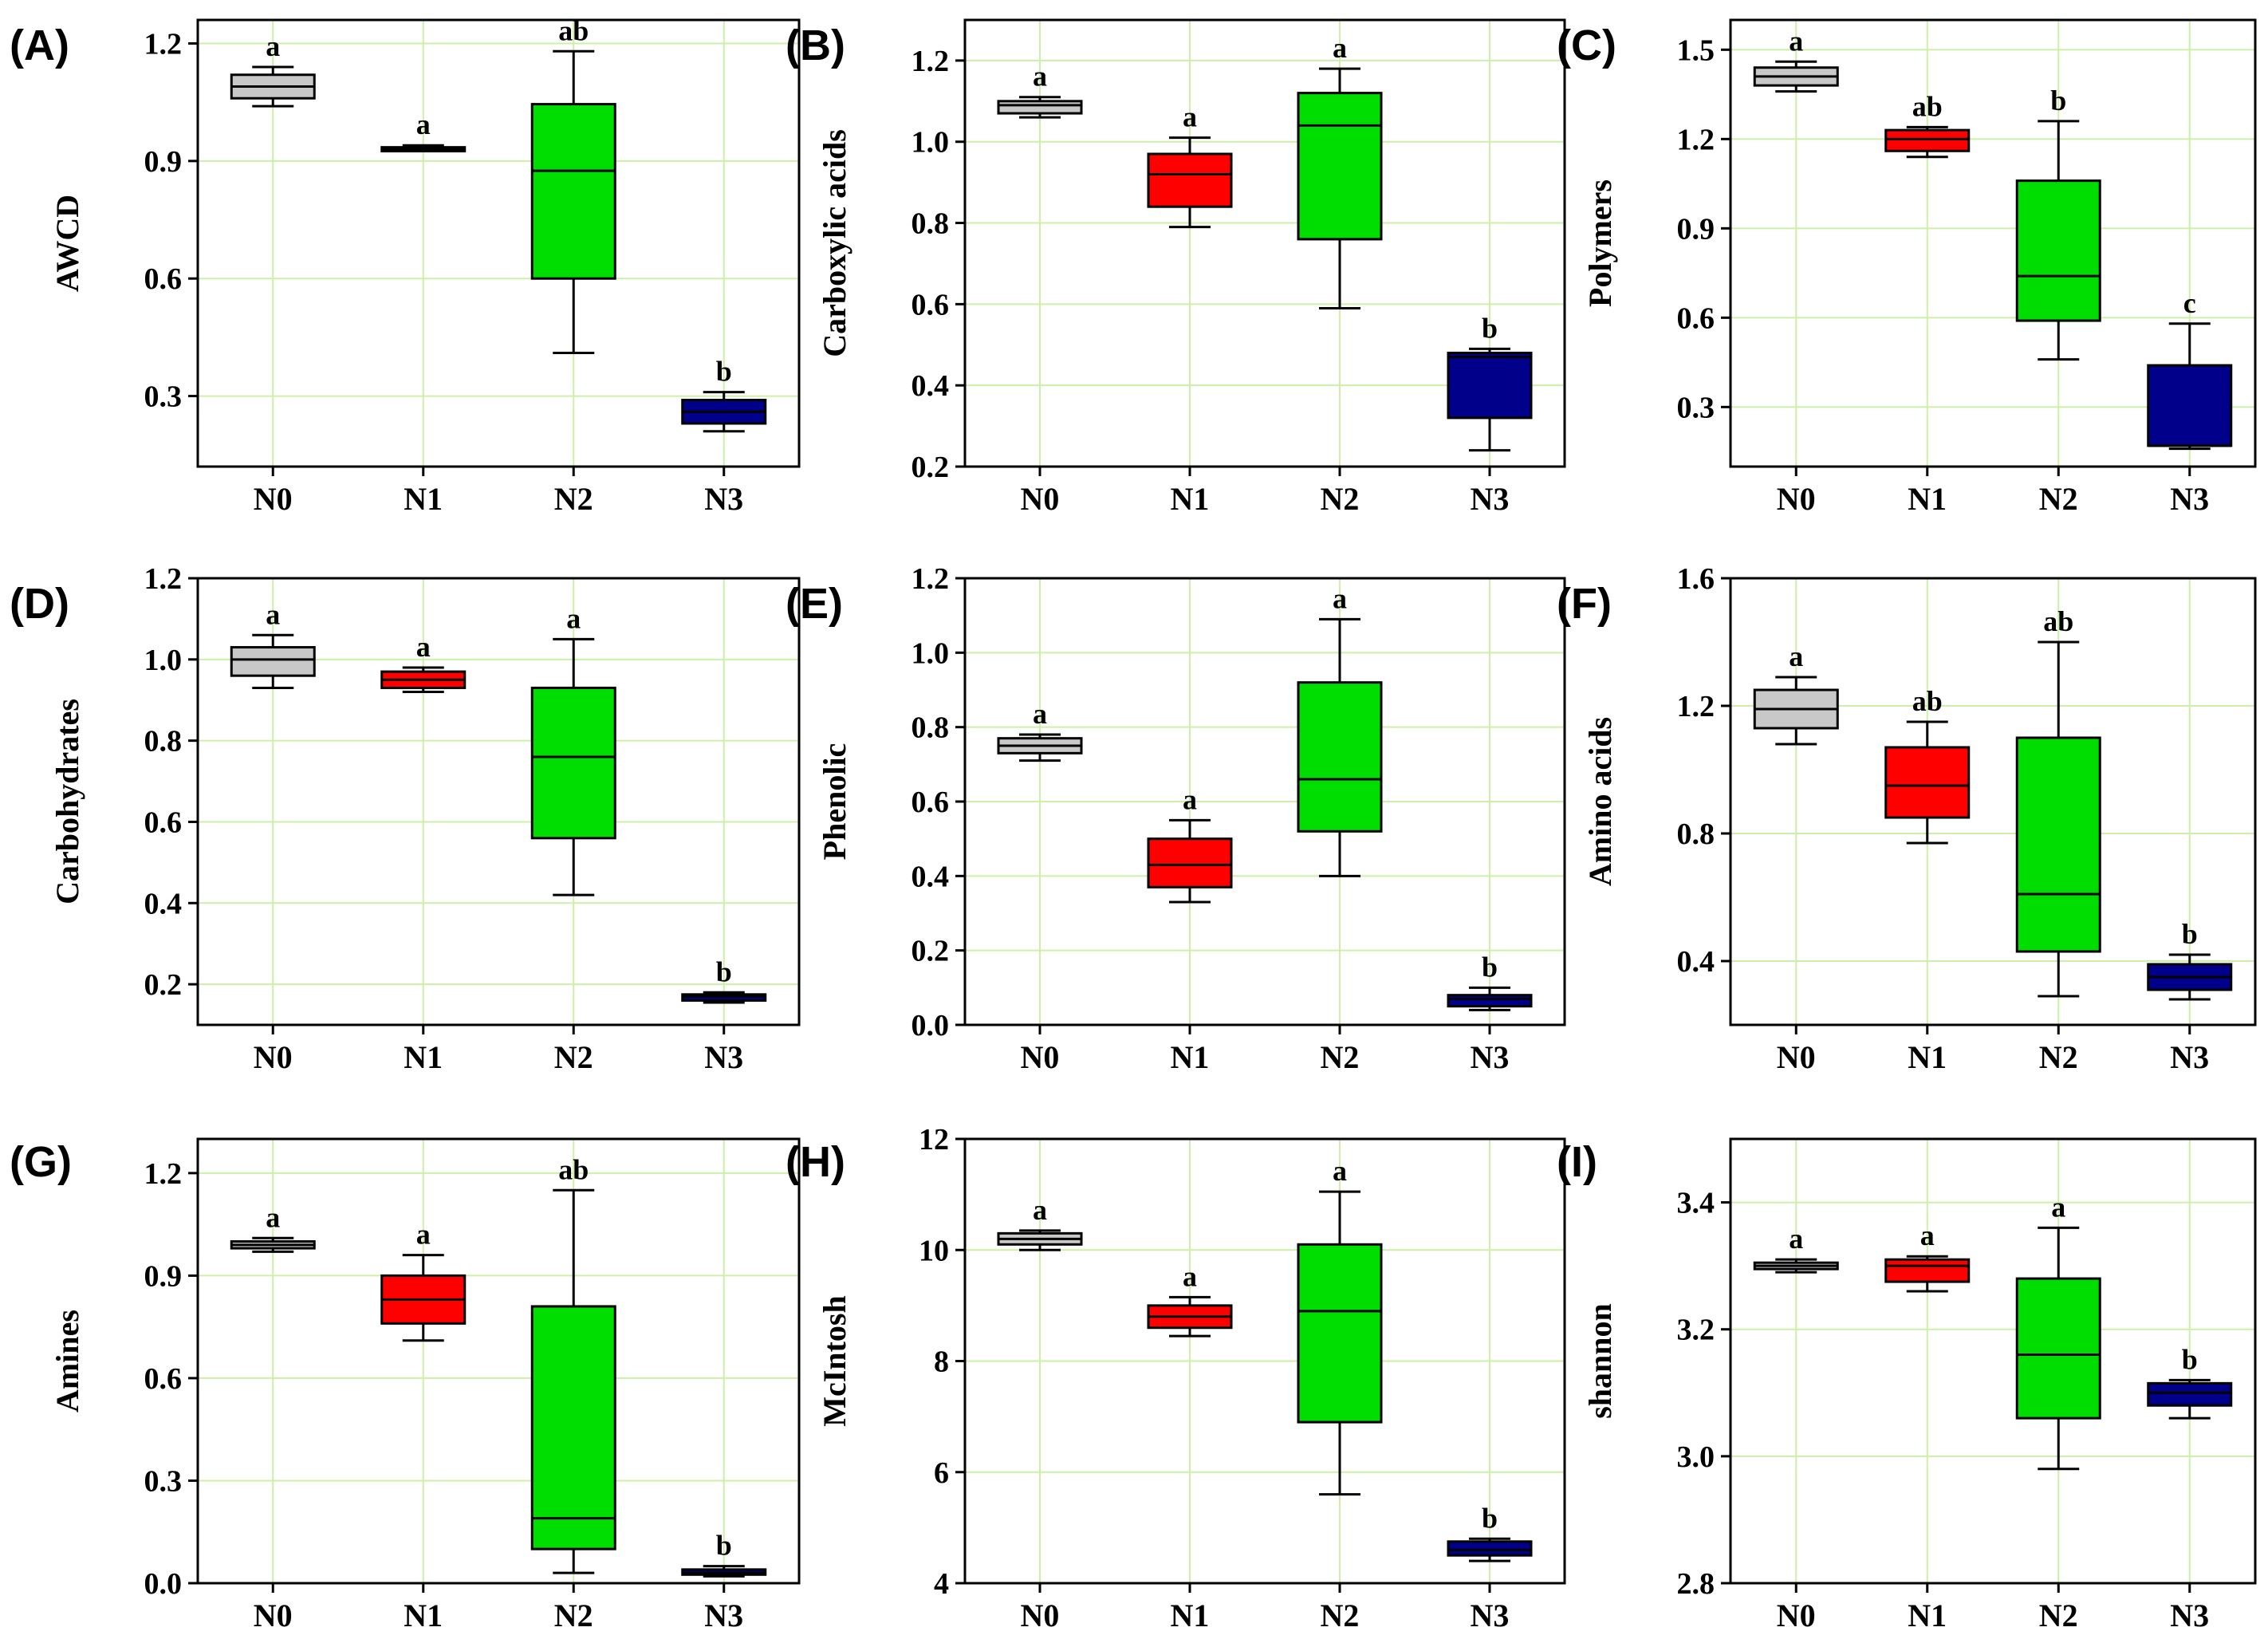 The width and height of the screenshot is (2268, 1643). Describe the element at coordinates (1176, 1378) in the screenshot. I see `panel-h: (H) 4 6 8 10 12 McIntosh N0 N1 N2 N3 a a a b` at that location.